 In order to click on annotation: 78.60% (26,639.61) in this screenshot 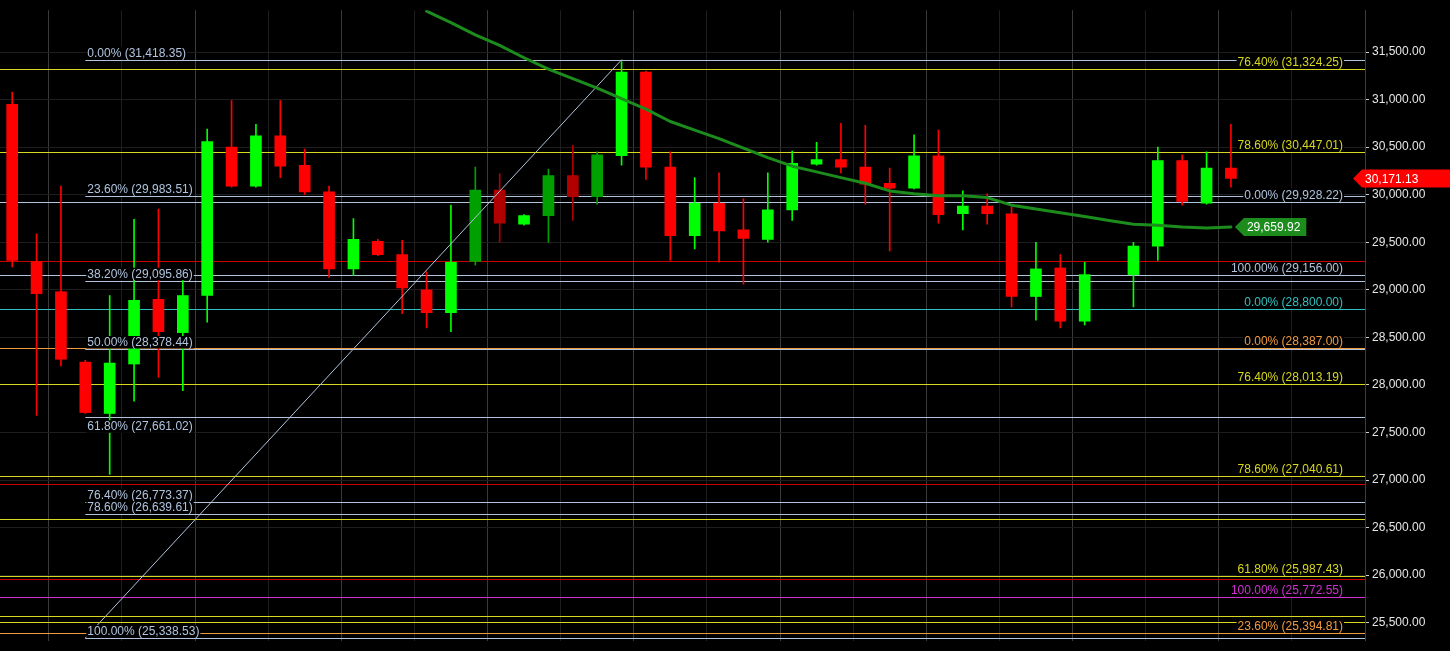, I will do `click(140, 507)`.